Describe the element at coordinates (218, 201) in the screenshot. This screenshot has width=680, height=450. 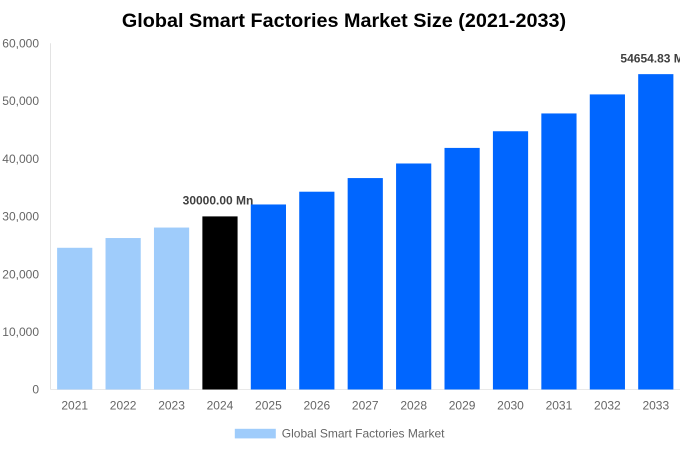
I see `svg-text: 30000.00 Mn` at that location.